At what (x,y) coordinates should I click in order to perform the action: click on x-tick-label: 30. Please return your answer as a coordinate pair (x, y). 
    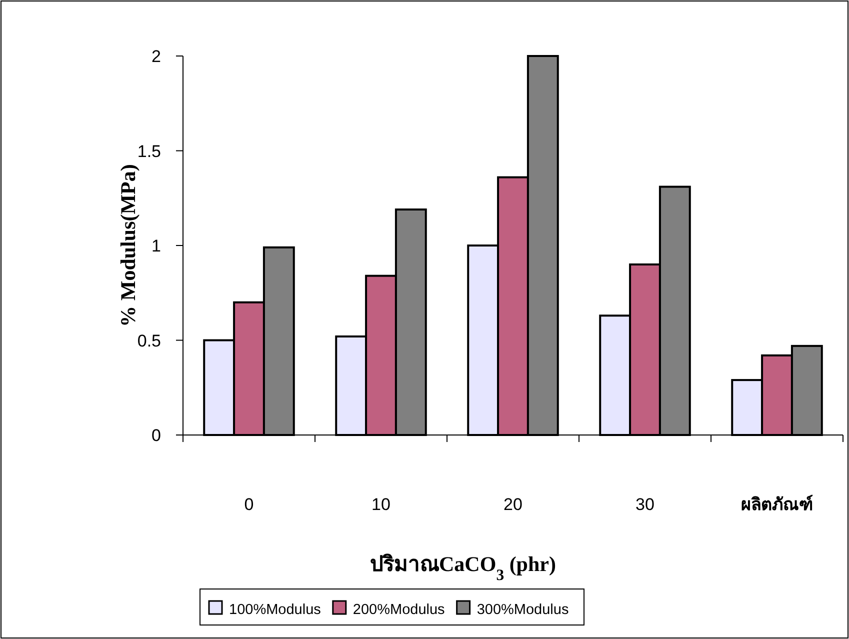
    Looking at the image, I should click on (645, 504).